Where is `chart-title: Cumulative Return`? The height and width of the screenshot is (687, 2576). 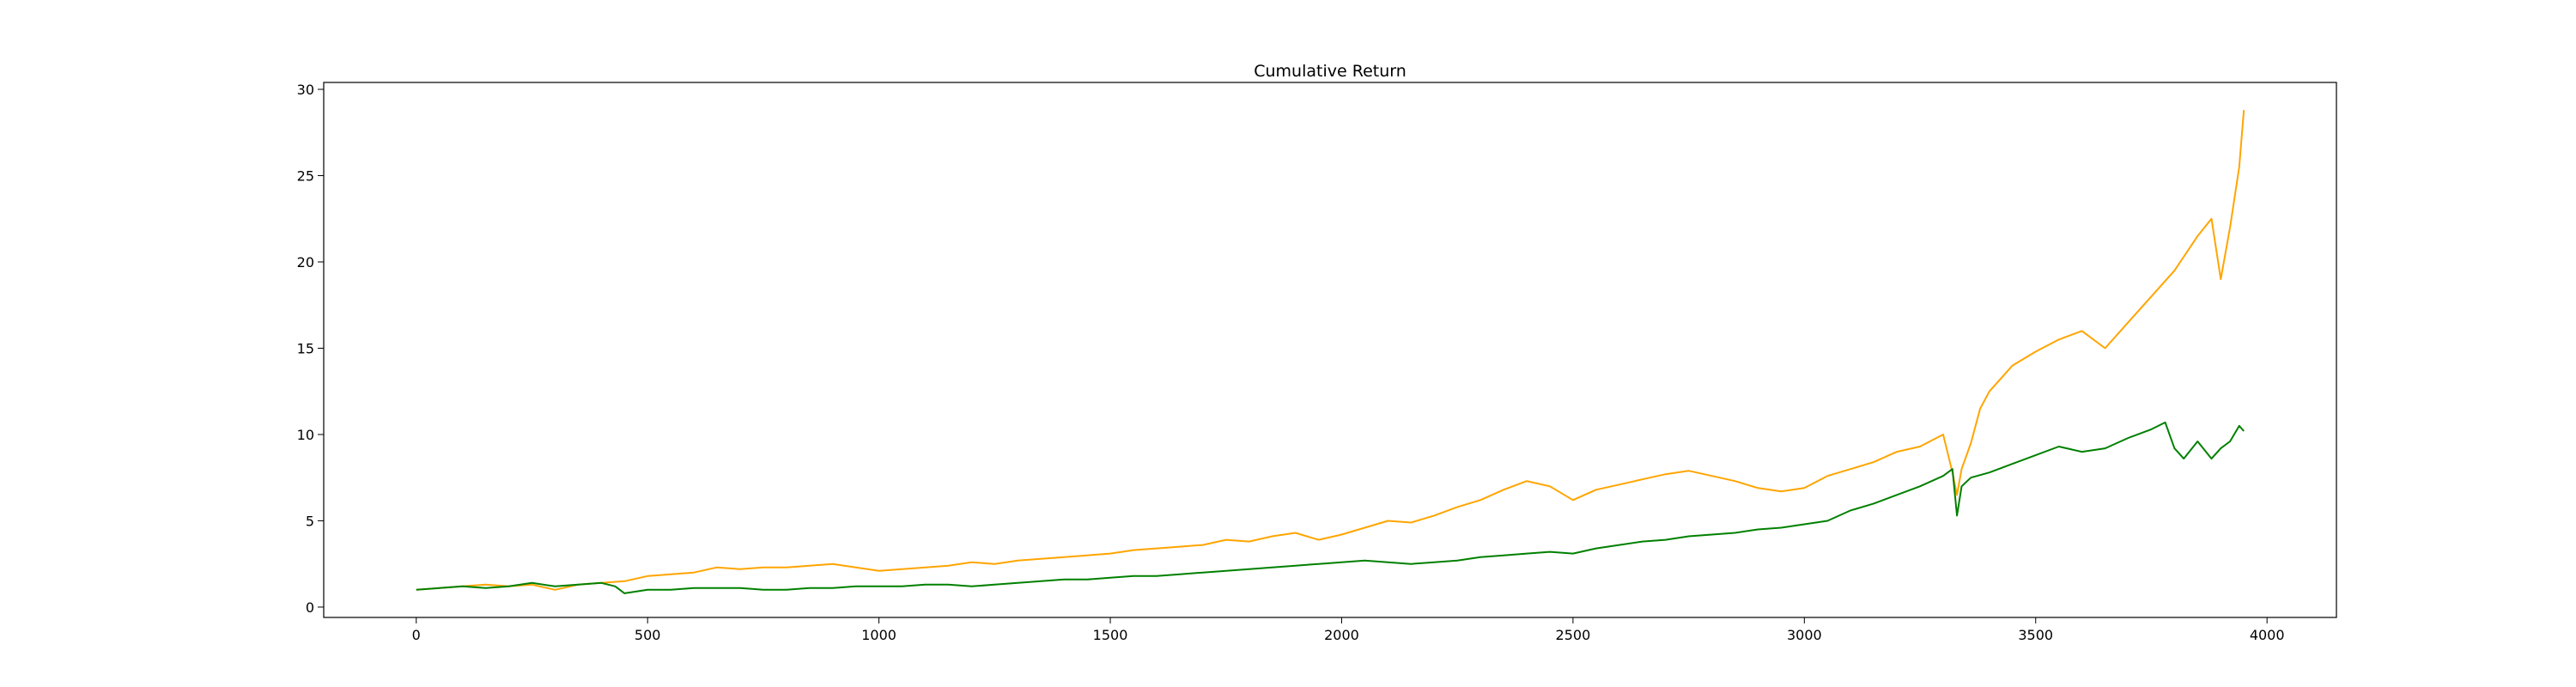
chart-title: Cumulative Return is located at coordinates (1330, 71).